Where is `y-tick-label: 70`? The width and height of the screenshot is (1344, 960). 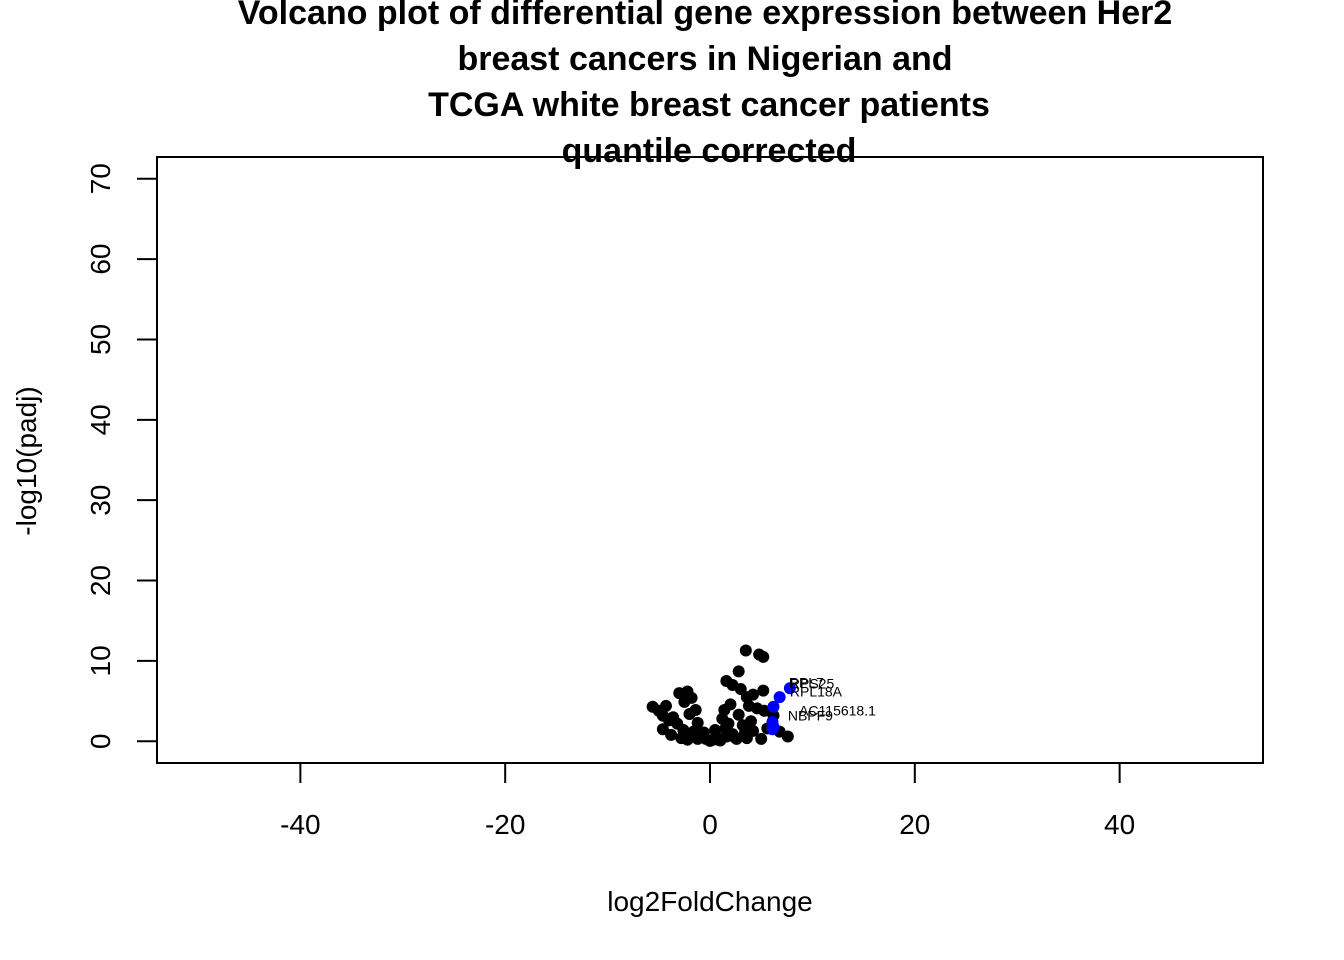 y-tick-label: 70 is located at coordinates (100, 178).